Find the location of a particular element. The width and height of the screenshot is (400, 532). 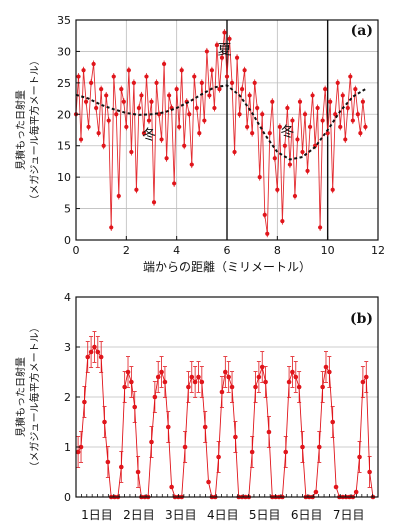

panel-a-season-annotation: 冬 is located at coordinates (149, 135).